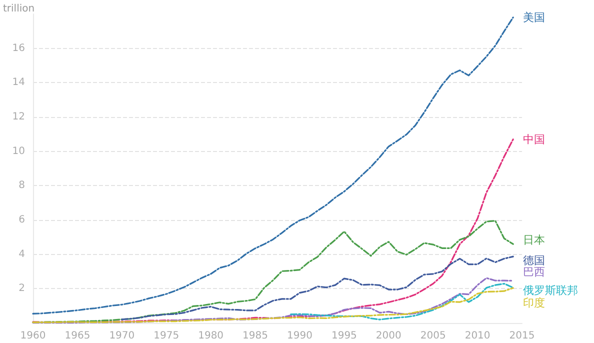 This screenshot has height=343, width=594. I want to click on series-label: 美国, so click(534, 17).